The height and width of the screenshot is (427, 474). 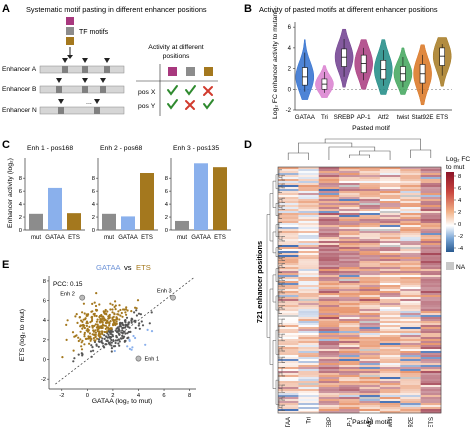 What do you see at coordinates (196, 148) in the screenshot?
I see `c-group-title: Enh 3 - pos135` at bounding box center [196, 148].